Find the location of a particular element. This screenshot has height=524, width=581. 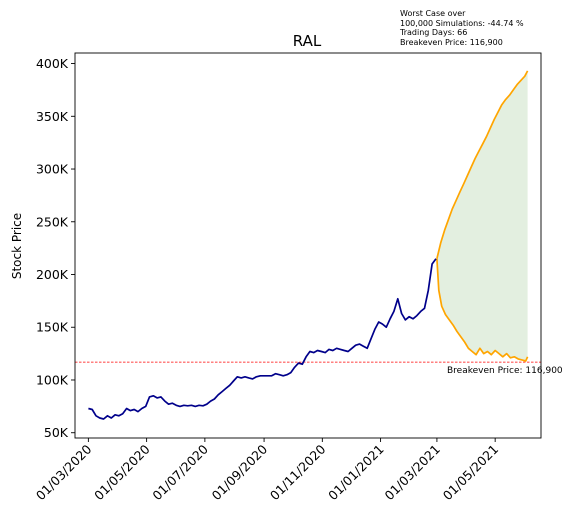

y-tick-label: 50K is located at coordinates (56, 432).